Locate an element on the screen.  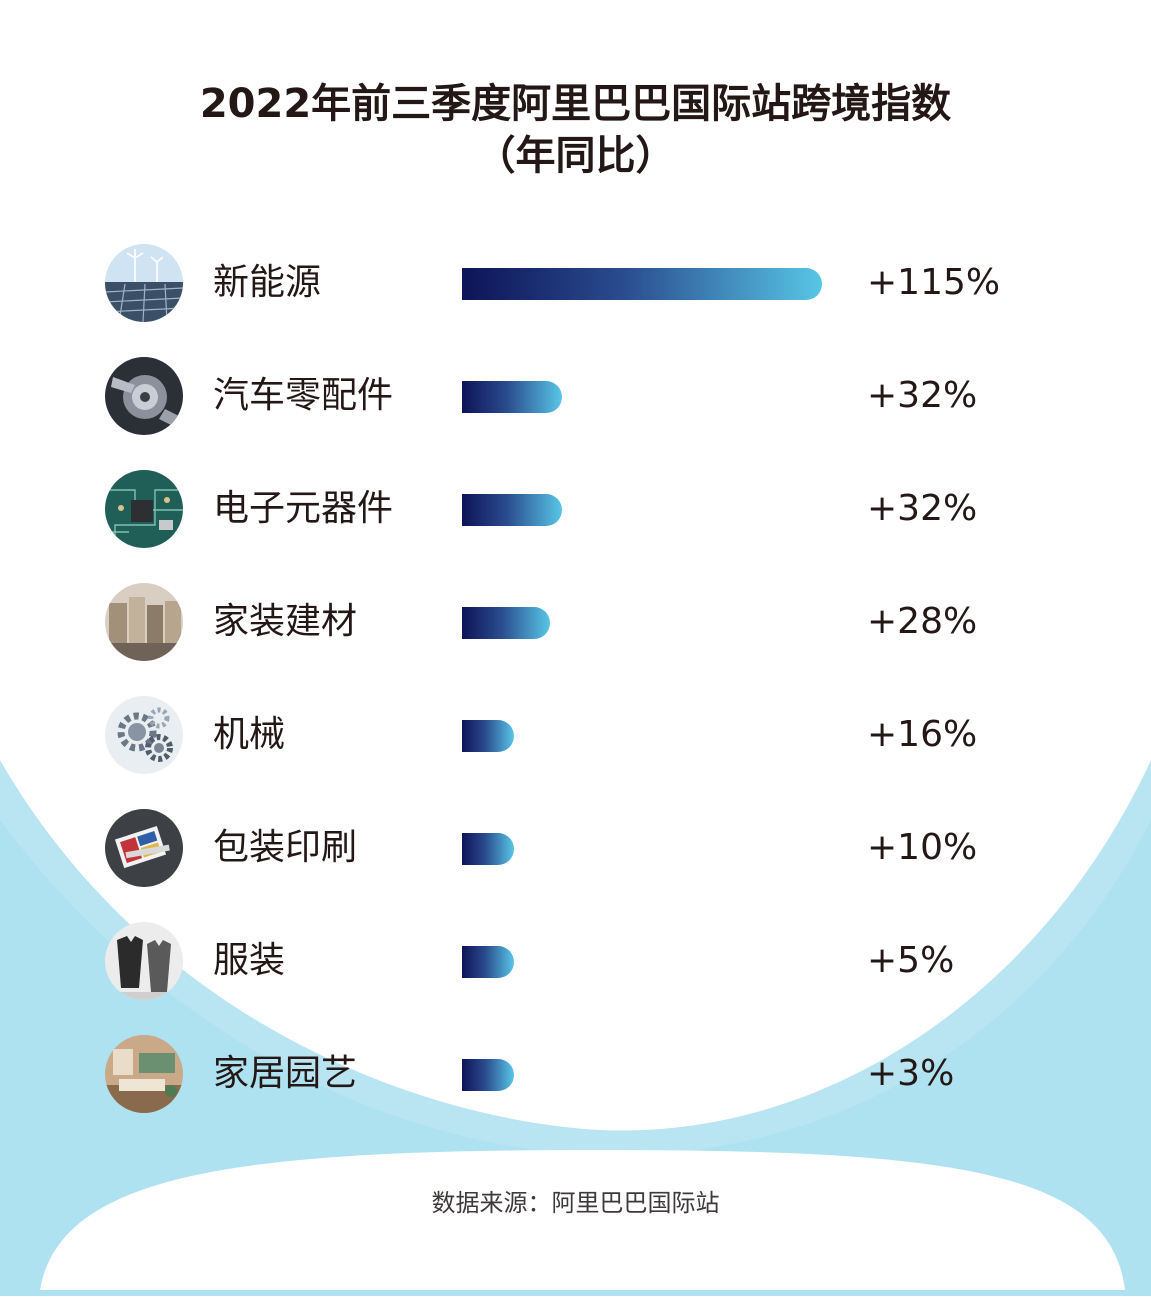
circuit-board-icon is located at coordinates (144, 509).